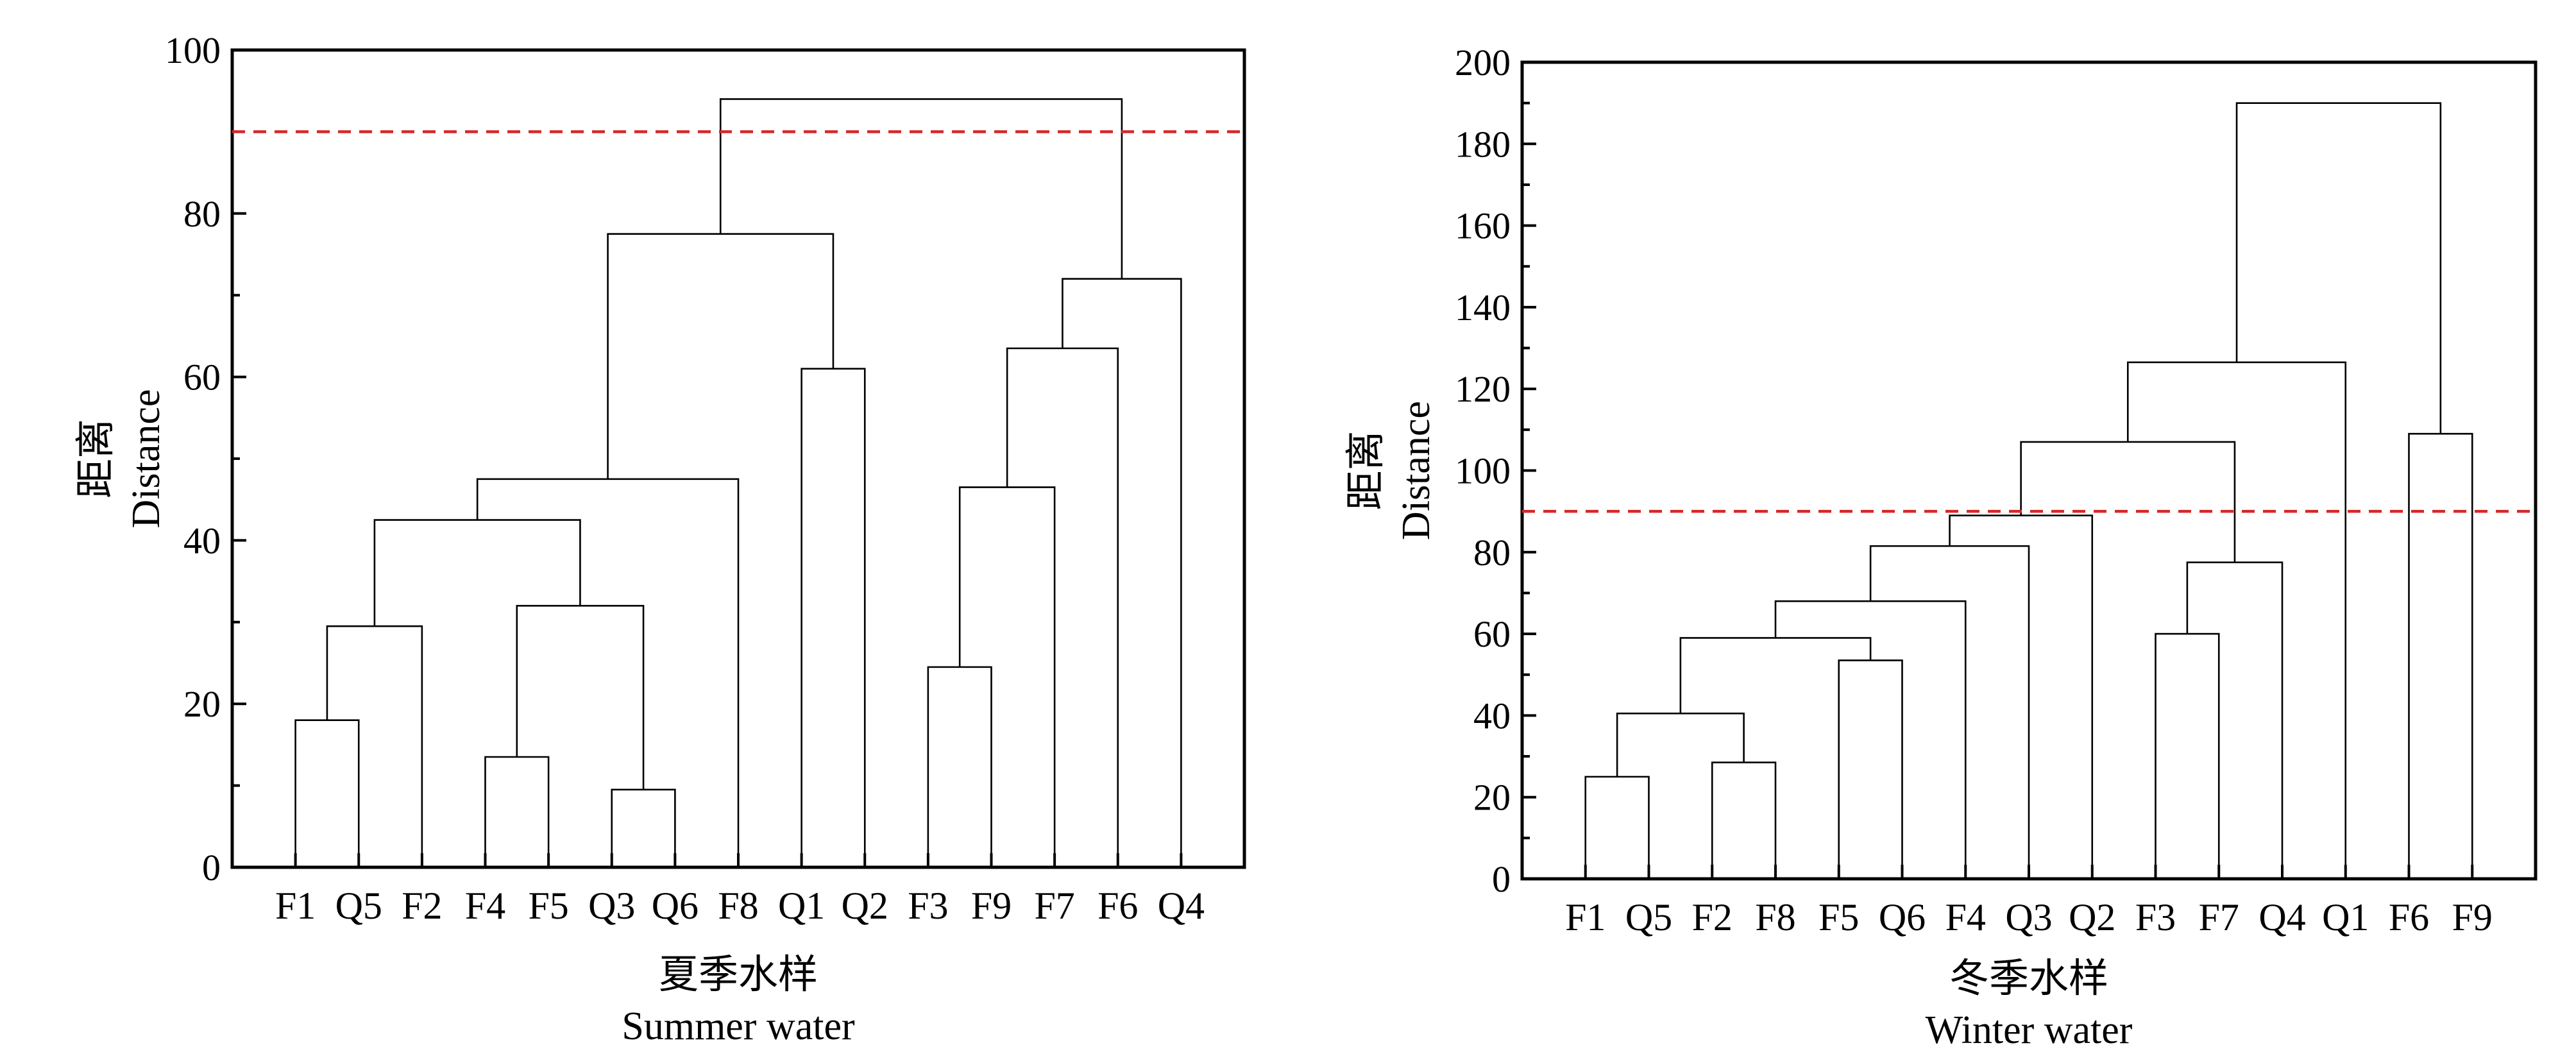 The width and height of the screenshot is (2576, 1061). I want to click on y-tick-label: 120, so click(1483, 389).